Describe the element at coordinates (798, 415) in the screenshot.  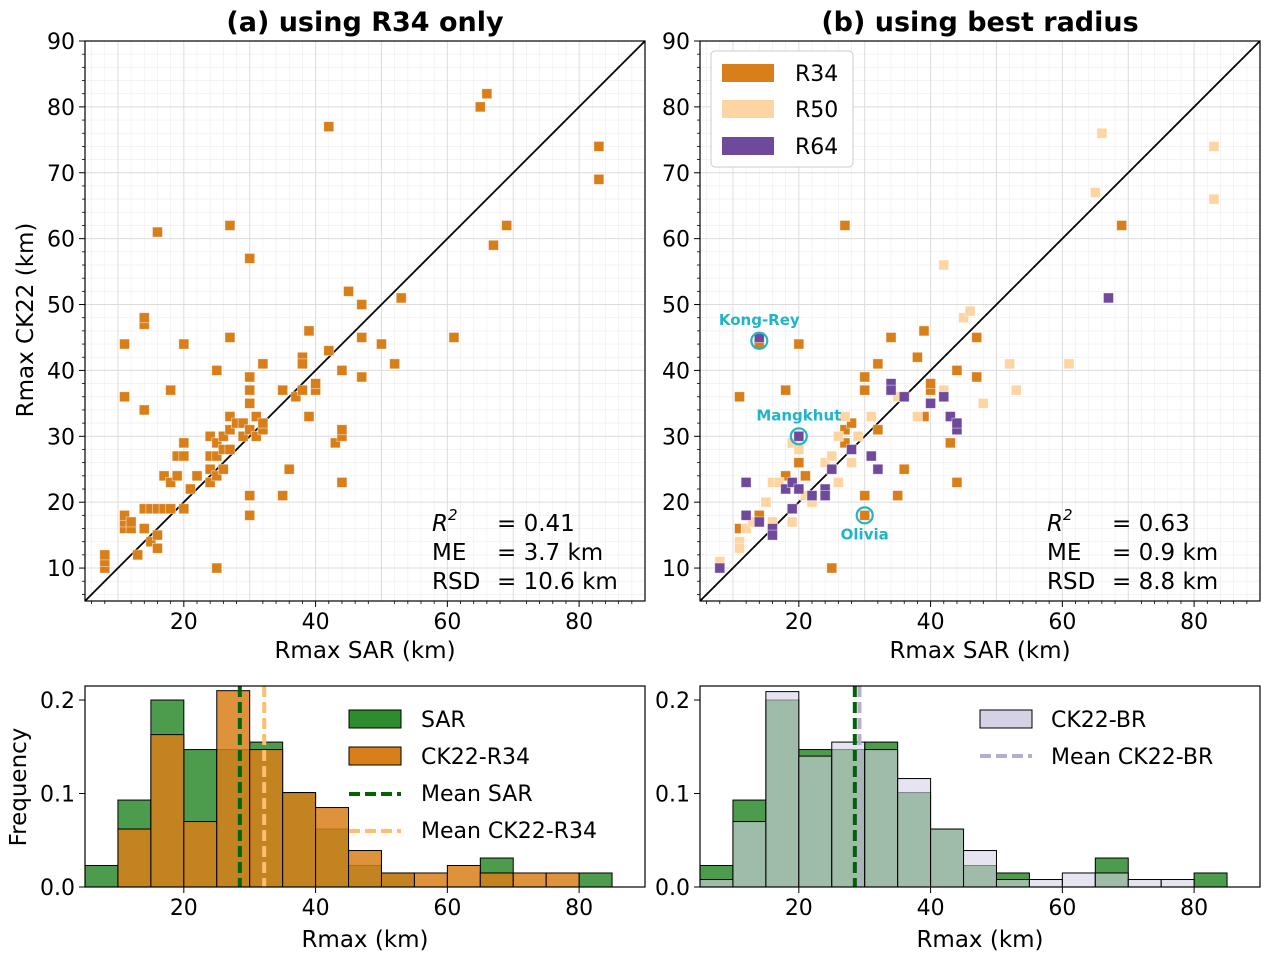
I see `storm-label: Mangkhut` at that location.